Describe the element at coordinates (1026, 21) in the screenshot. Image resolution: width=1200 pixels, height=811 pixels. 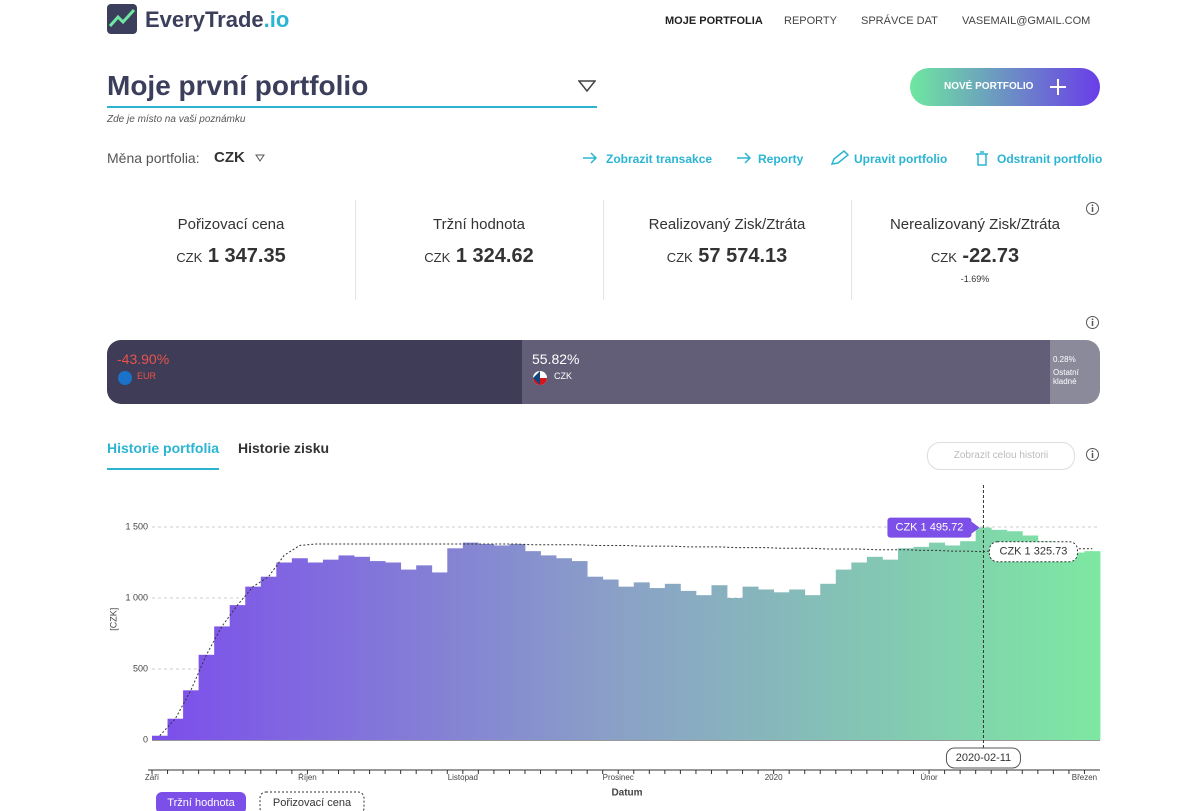
I see `nav-link: VASEMAIL@GMAIL.COM` at that location.